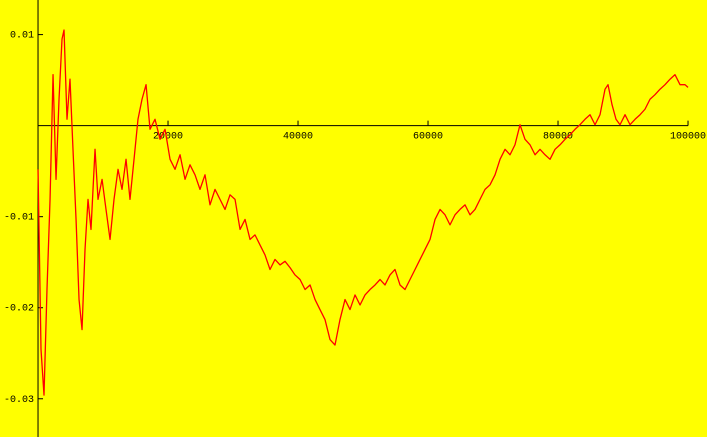 The image size is (707, 437). Describe the element at coordinates (19, 309) in the screenshot. I see `y-tick-label: -0.02` at that location.